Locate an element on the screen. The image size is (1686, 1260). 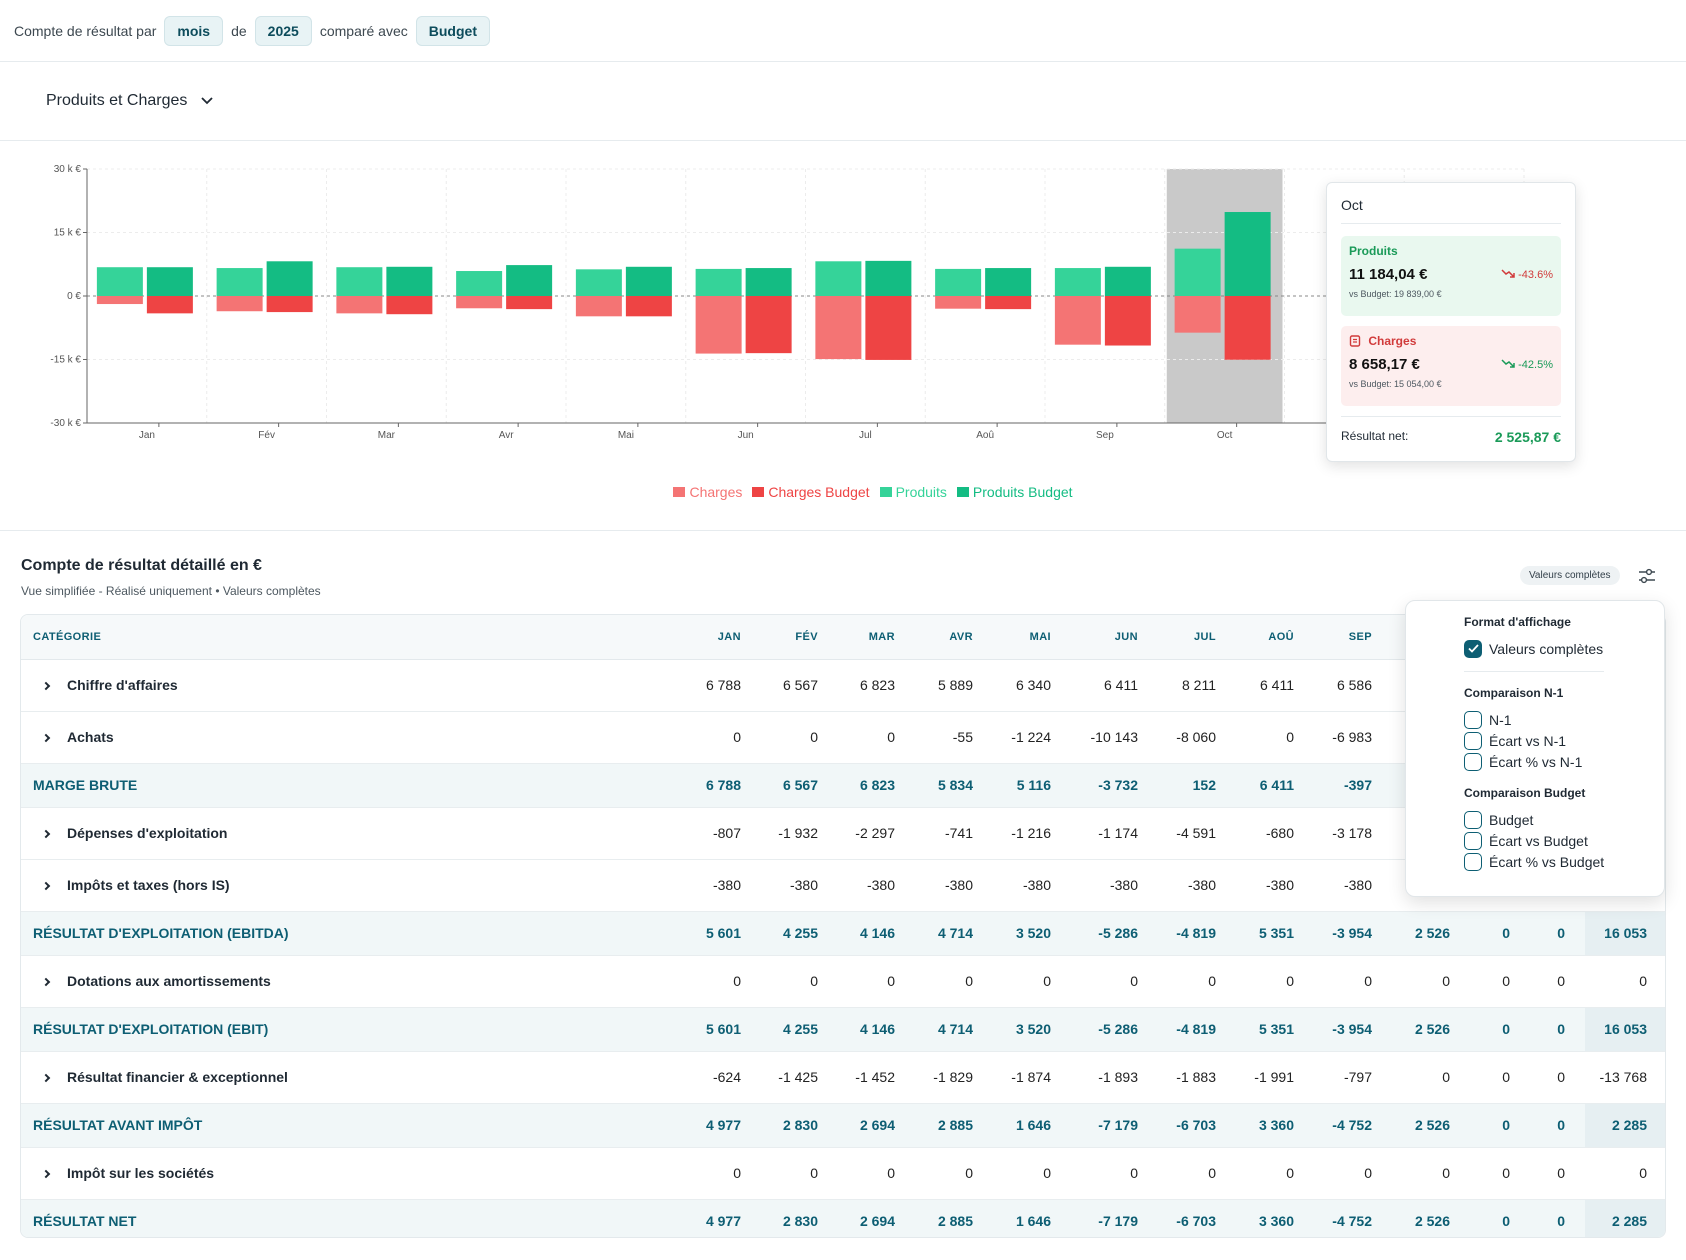
tooltip-charges-header: Charges is located at coordinates (1451, 341).